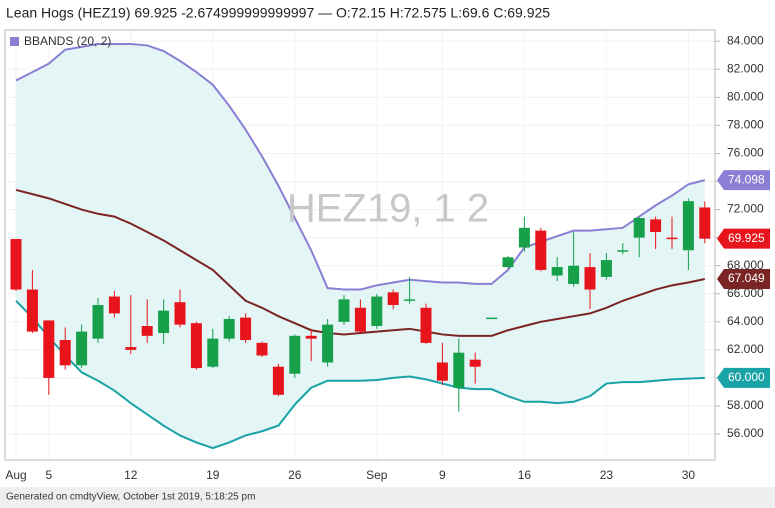 This screenshot has width=775, height=508. What do you see at coordinates (745, 153) in the screenshot?
I see `y-tick-label: 76.000` at bounding box center [745, 153].